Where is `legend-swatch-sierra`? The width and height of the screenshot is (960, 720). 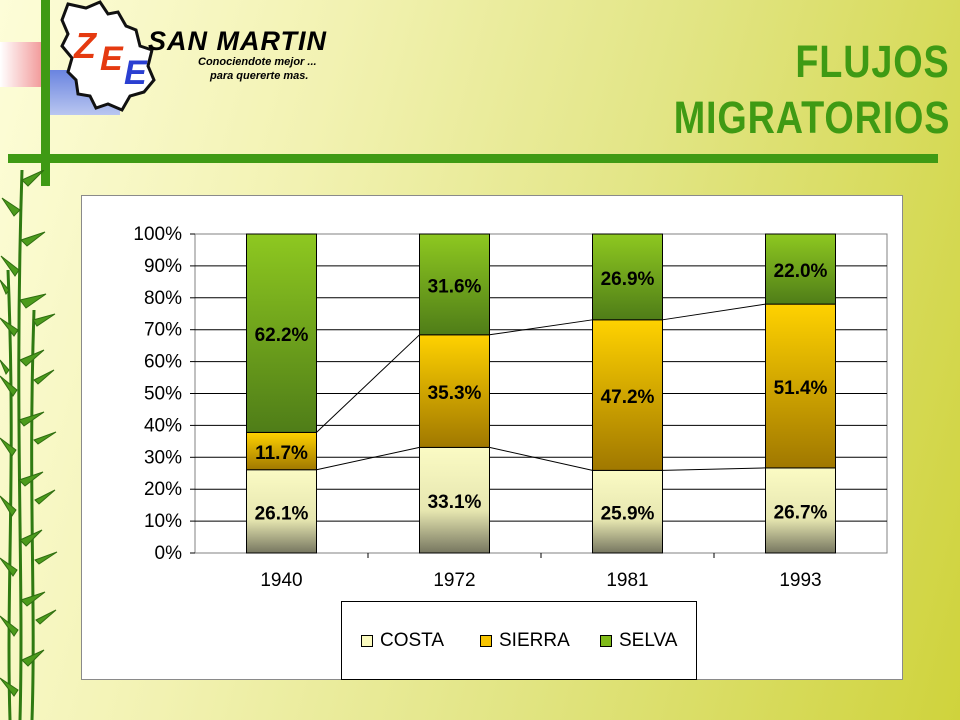
legend-swatch-sierra is located at coordinates (486, 641).